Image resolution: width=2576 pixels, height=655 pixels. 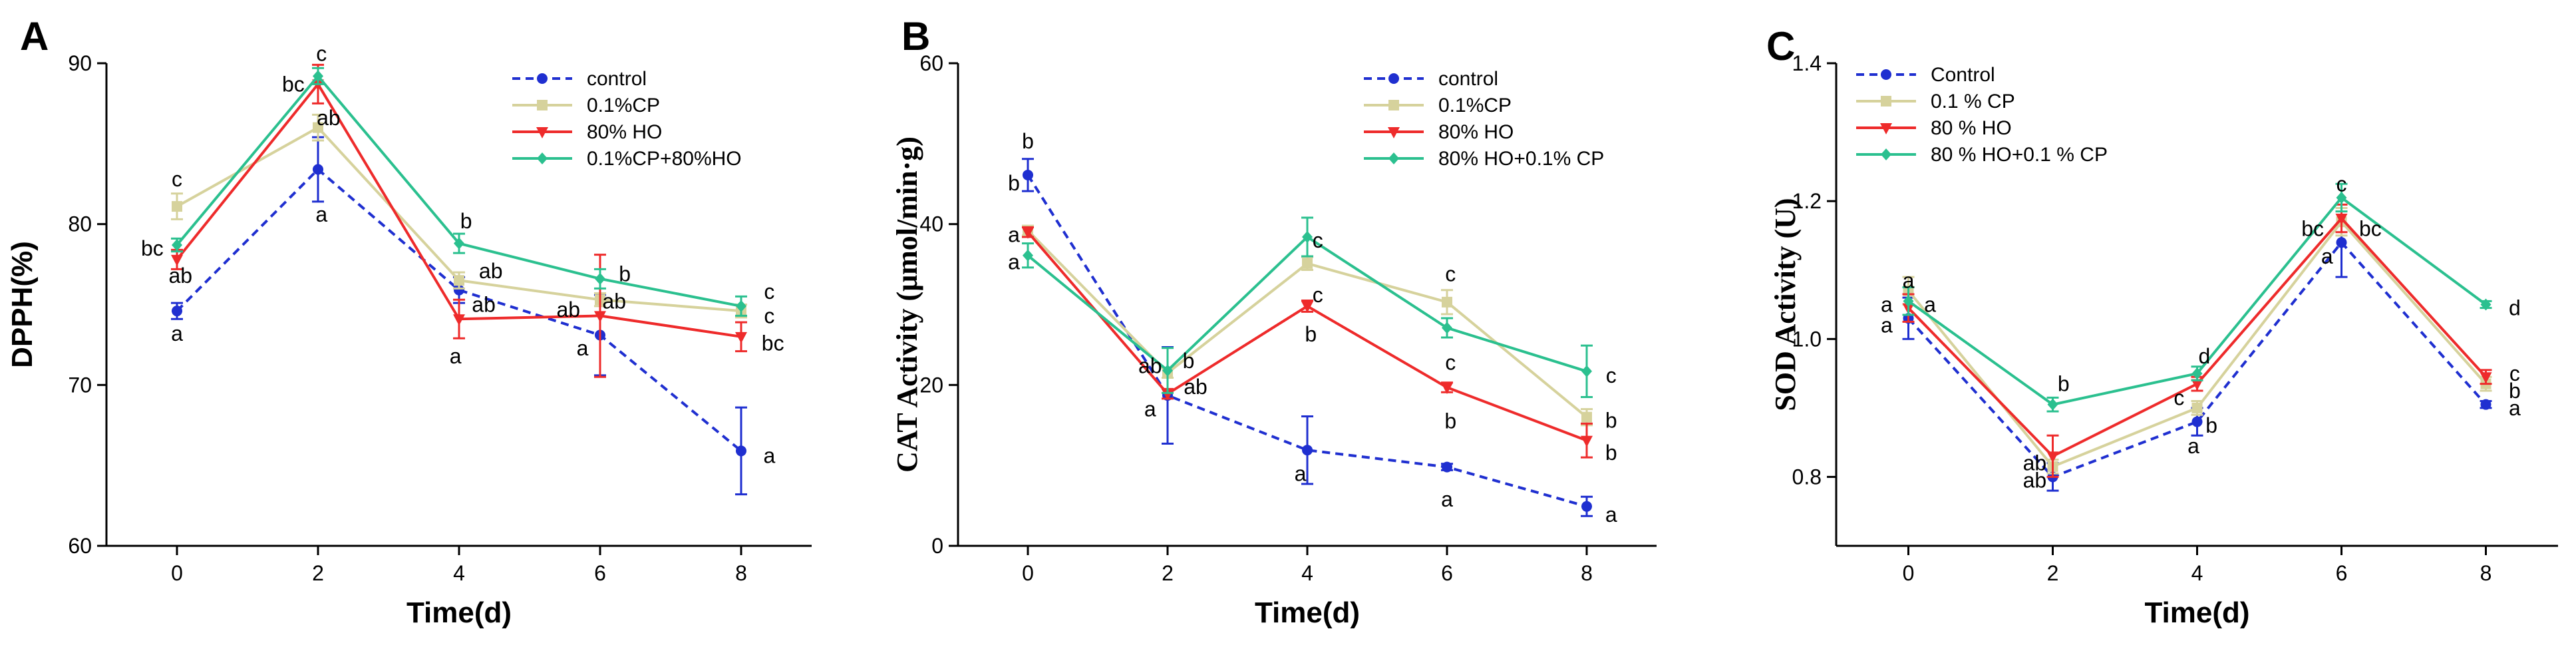 What do you see at coordinates (22, 304) in the screenshot?
I see `y-axis-label: DPPH(%)` at bounding box center [22, 304].